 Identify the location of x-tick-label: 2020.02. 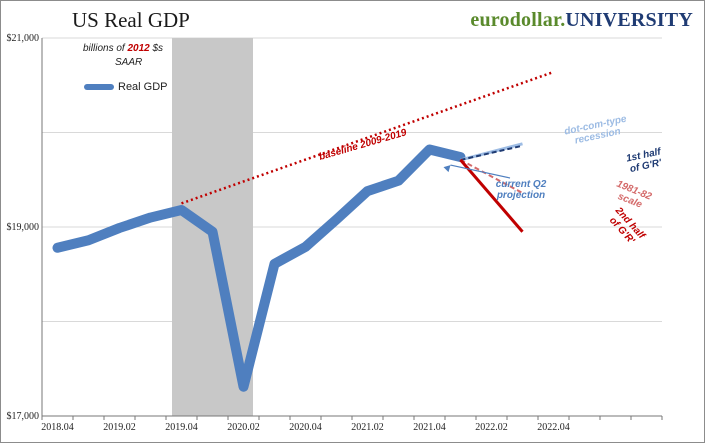
(243, 427).